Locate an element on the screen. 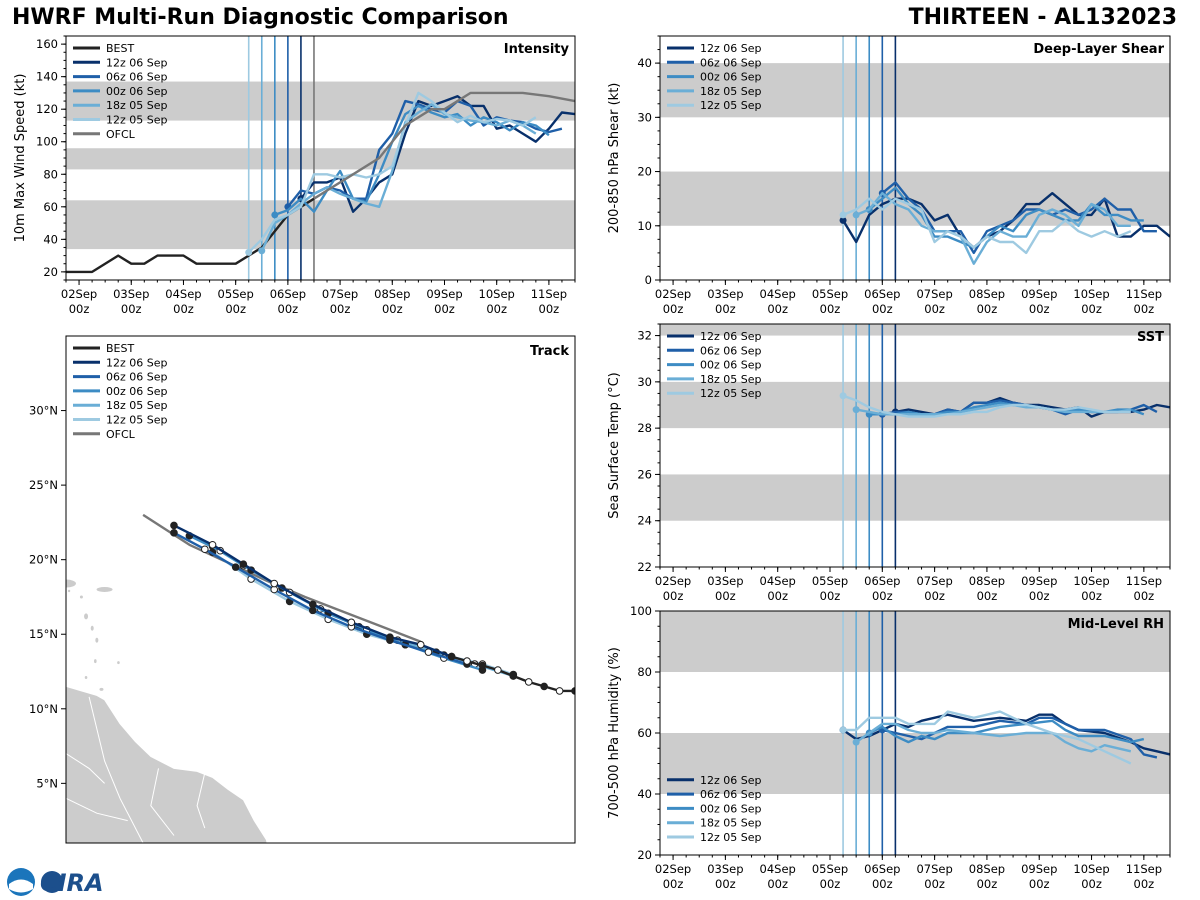 This screenshot has width=1200, height=900. shear-ytick-label-1: 10 is located at coordinates (644, 226).